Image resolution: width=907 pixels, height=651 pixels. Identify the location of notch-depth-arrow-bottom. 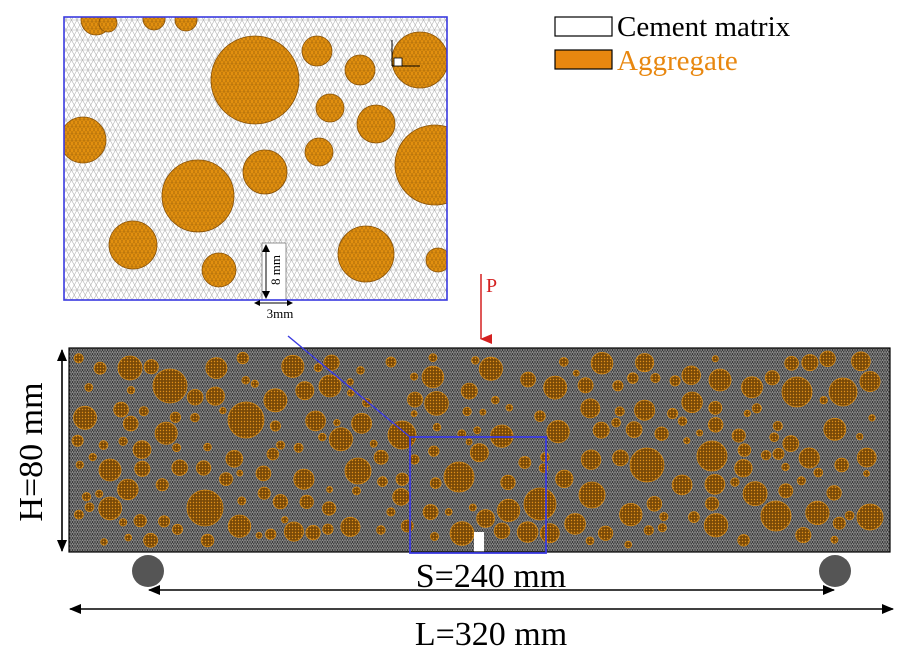
(266, 295).